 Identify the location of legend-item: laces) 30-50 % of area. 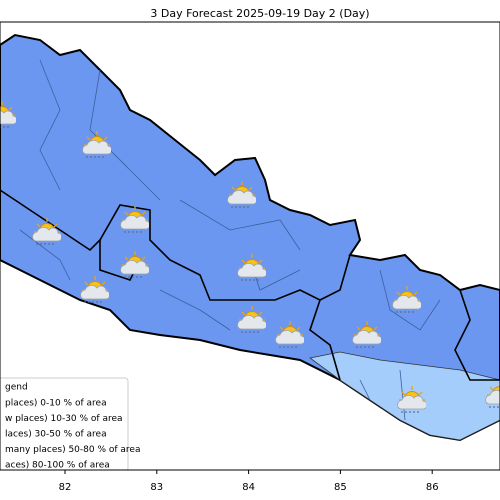
(56, 435).